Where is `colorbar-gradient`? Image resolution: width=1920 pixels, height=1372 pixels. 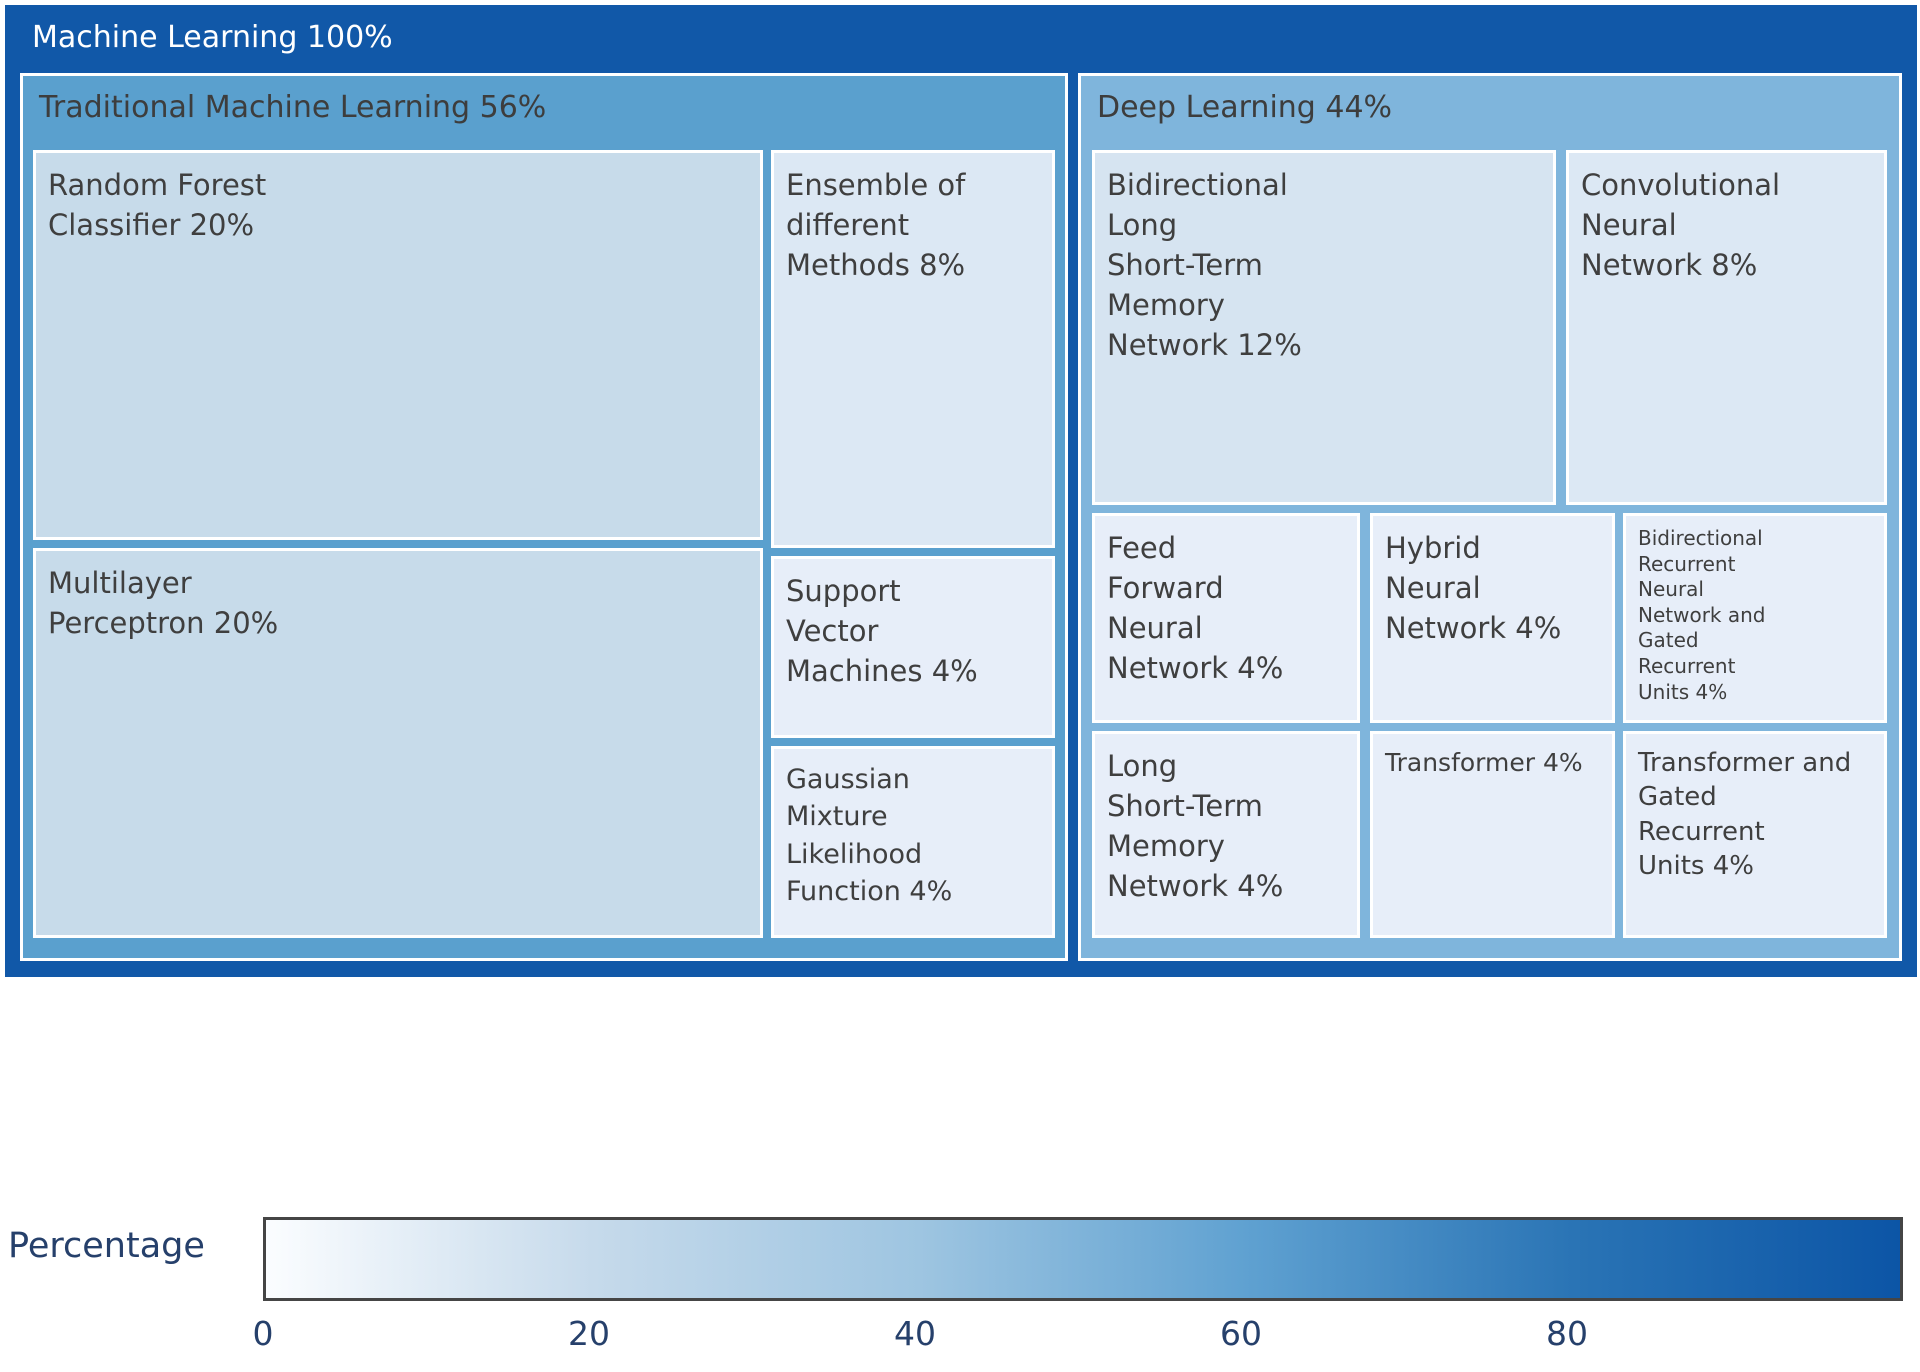 colorbar-gradient is located at coordinates (1083, 1259).